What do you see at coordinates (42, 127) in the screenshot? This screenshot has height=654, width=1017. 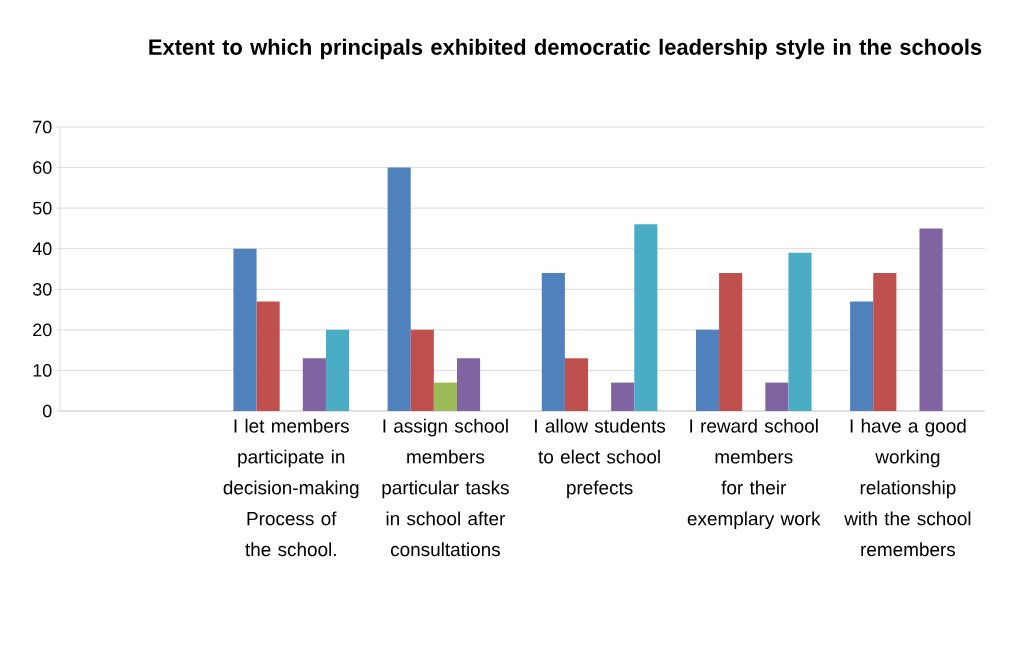 I see `y-tick-label: 70` at bounding box center [42, 127].